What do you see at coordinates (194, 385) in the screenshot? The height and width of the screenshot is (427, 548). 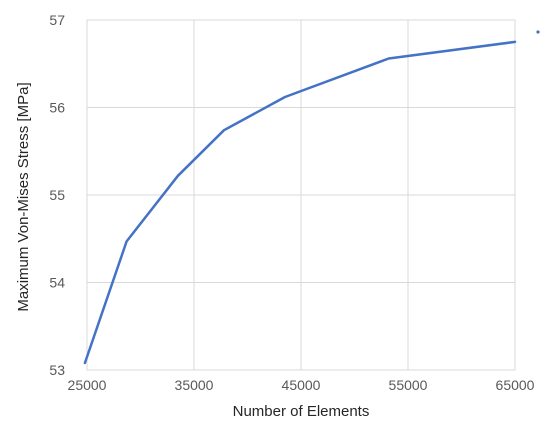 I see `x-tick-label: 35000` at bounding box center [194, 385].